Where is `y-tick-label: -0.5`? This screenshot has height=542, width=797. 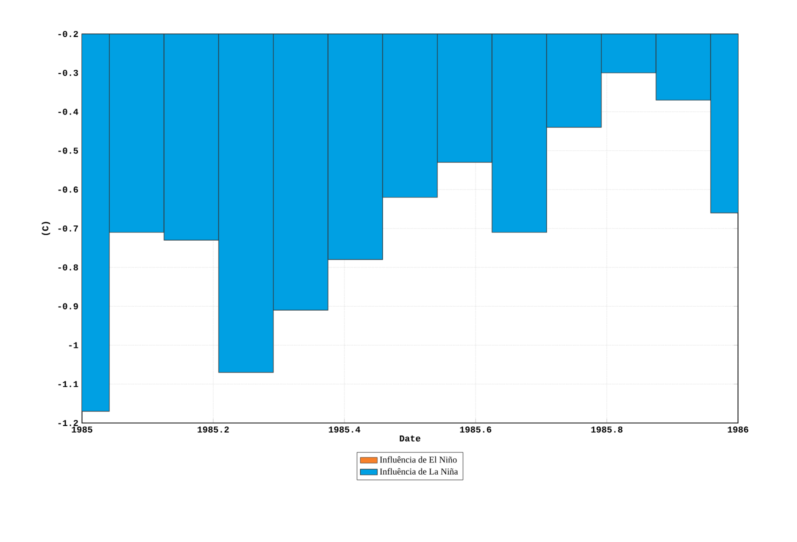
y-tick-label: -0.5 is located at coordinates (68, 151).